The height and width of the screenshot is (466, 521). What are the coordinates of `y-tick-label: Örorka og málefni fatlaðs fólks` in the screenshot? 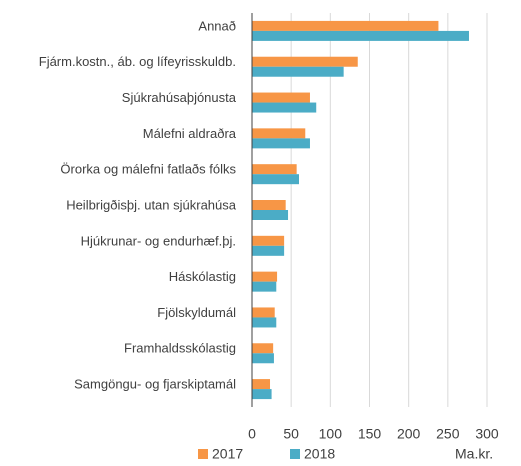 It's located at (148, 169).